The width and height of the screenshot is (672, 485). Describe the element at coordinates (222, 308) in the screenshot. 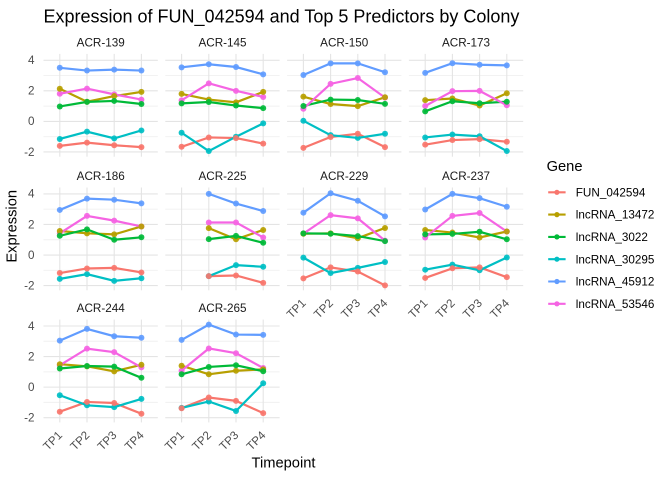

I see `svg-text: ACR-265` at that location.